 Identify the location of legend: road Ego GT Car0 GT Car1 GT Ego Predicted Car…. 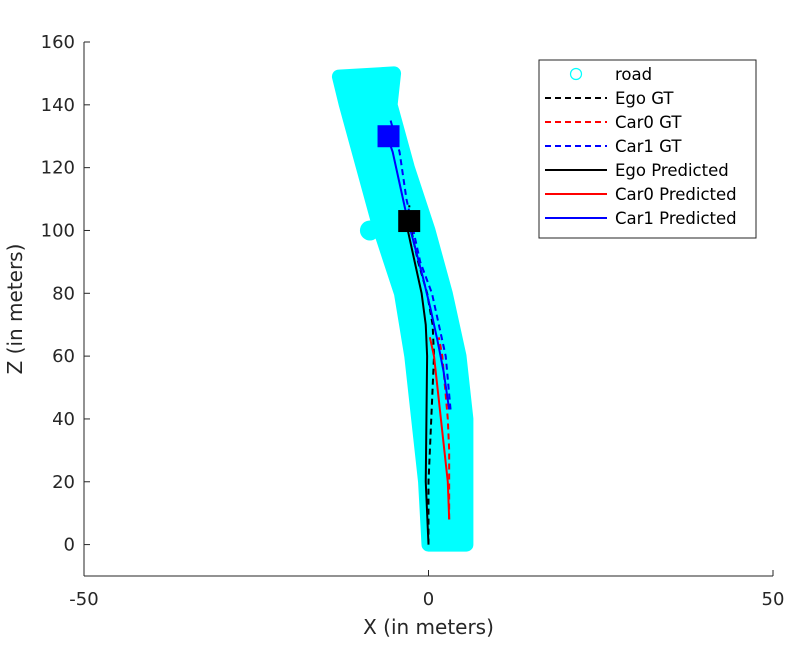
(647, 149).